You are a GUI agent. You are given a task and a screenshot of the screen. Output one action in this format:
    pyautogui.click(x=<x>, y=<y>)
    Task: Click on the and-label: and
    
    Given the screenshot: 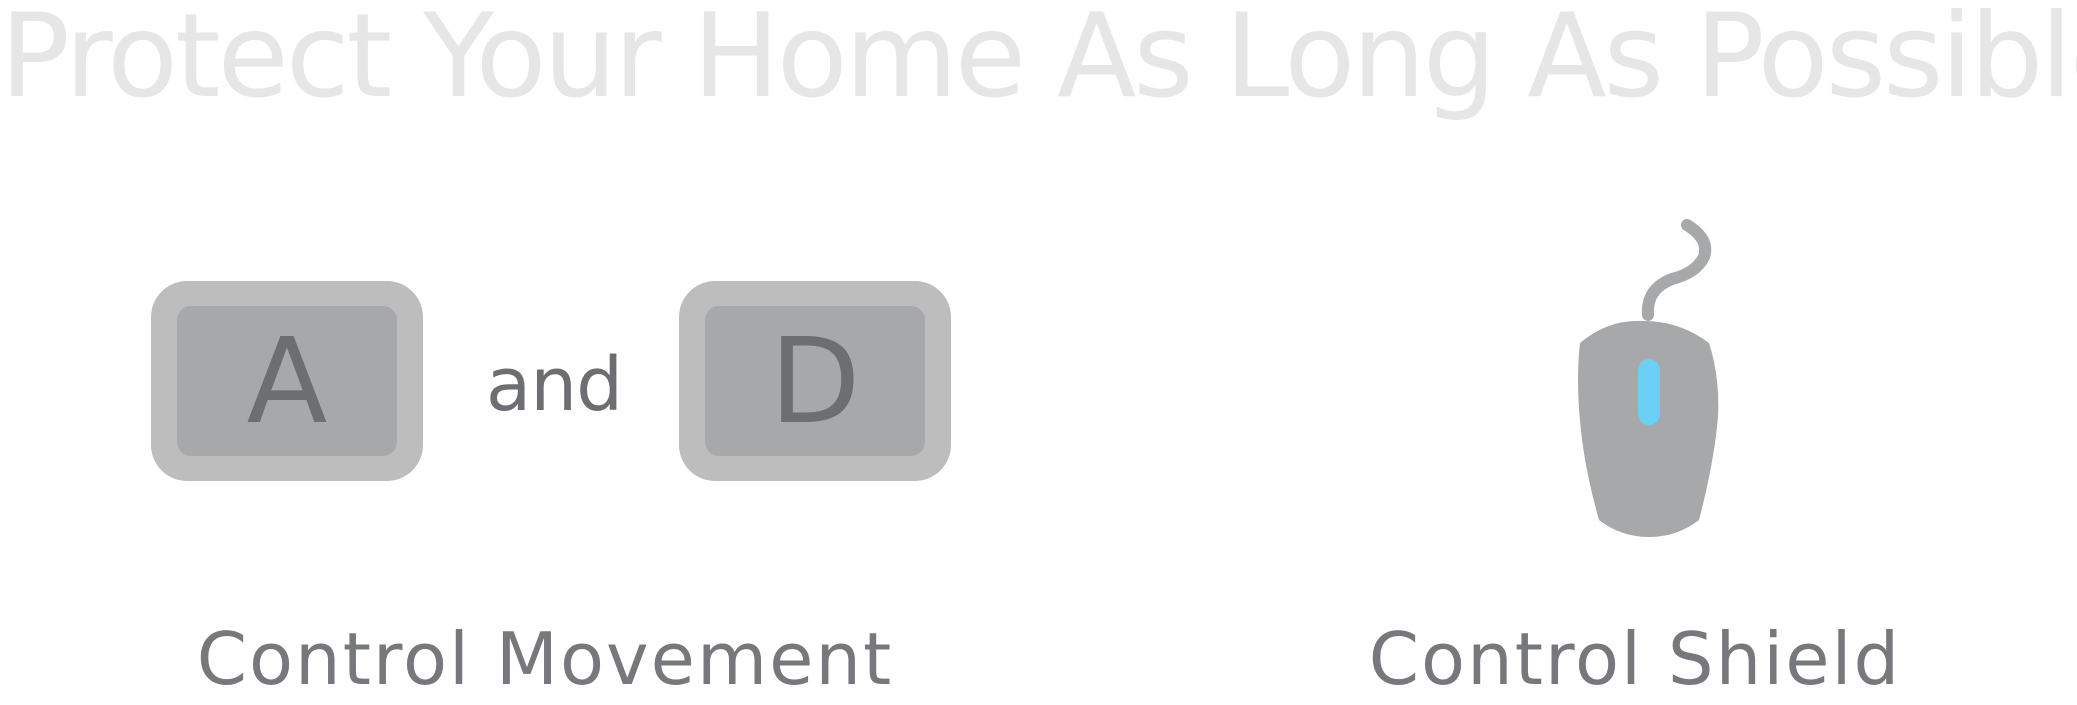 What is the action you would take?
    pyautogui.click(x=554, y=385)
    